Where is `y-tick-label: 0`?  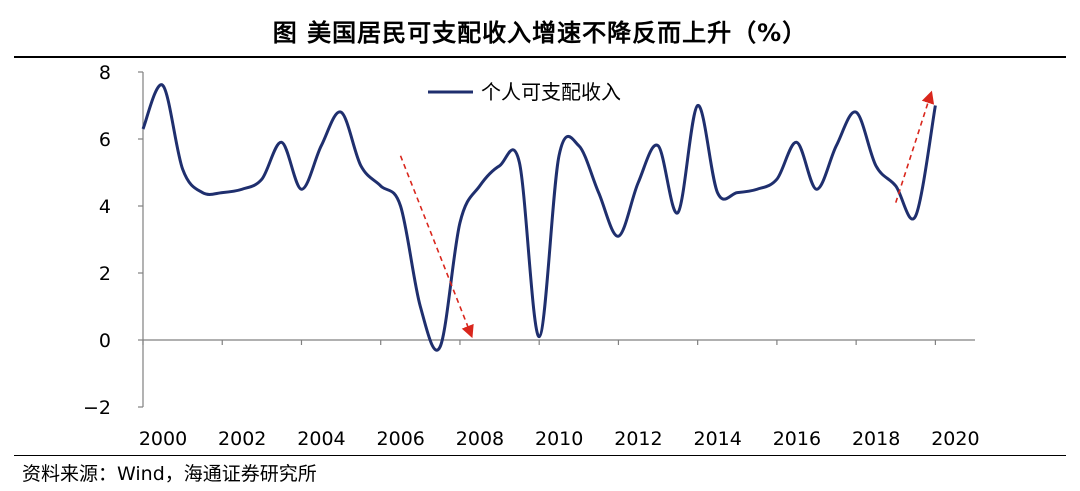
y-tick-label: 0 is located at coordinates (105, 341).